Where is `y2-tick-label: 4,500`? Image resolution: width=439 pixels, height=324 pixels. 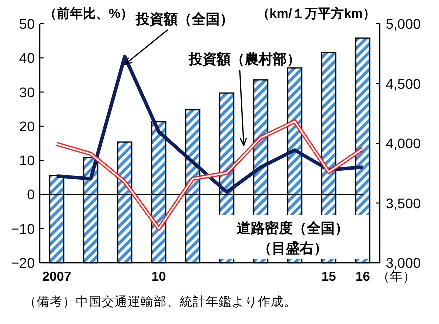 y2-tick-label: 4,500 is located at coordinates (404, 84).